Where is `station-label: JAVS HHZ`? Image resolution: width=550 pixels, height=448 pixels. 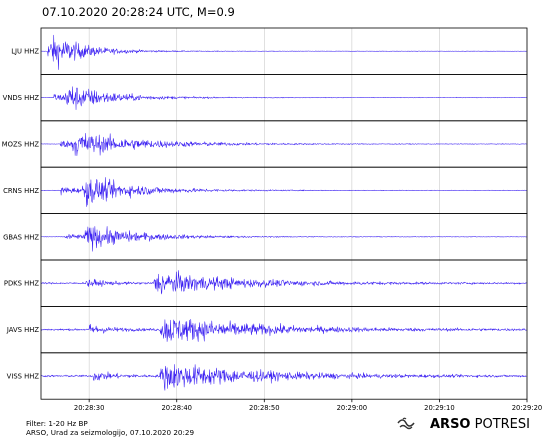 station-label: JAVS HHZ is located at coordinates (22, 330).